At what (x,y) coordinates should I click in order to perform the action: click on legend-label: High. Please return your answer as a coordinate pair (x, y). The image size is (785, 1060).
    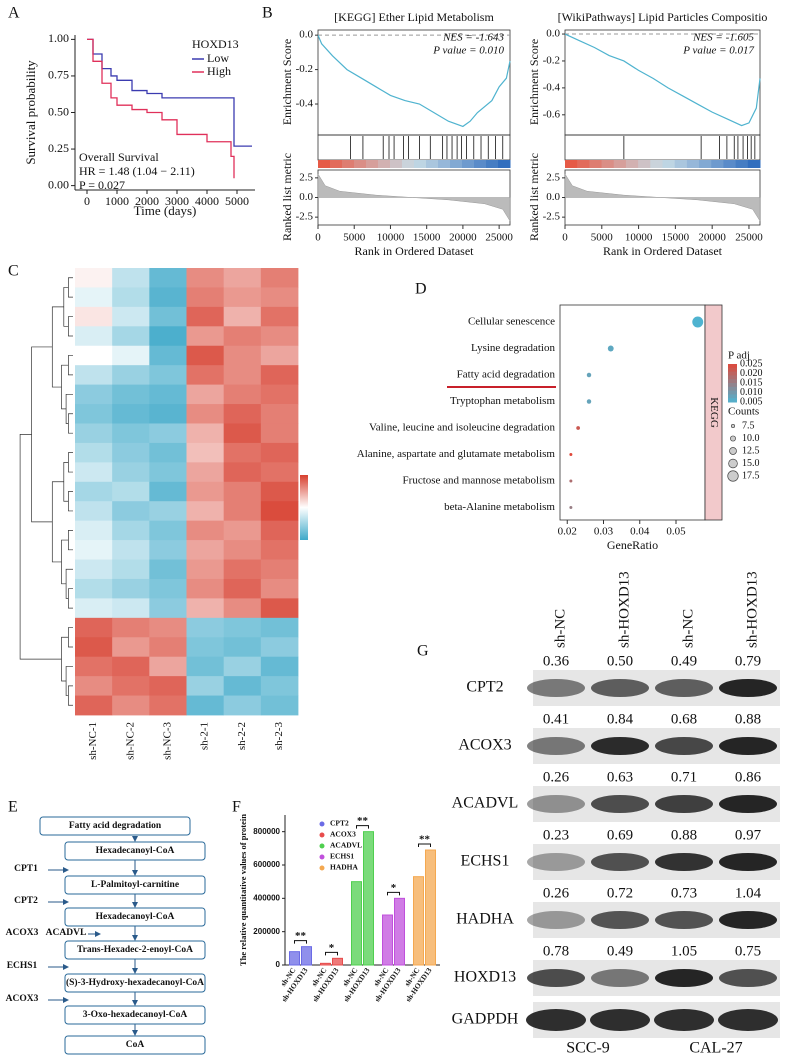
    Looking at the image, I should click on (219, 71).